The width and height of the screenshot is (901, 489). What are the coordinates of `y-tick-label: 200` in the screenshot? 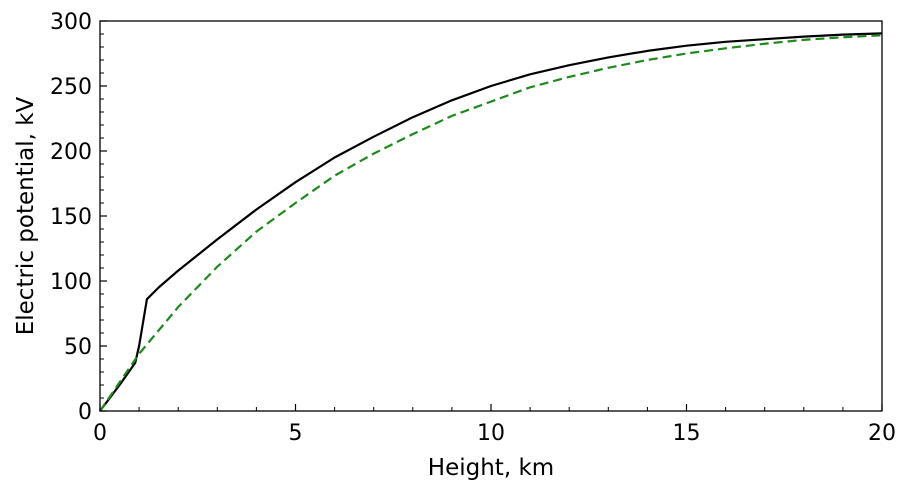 It's located at (71, 152).